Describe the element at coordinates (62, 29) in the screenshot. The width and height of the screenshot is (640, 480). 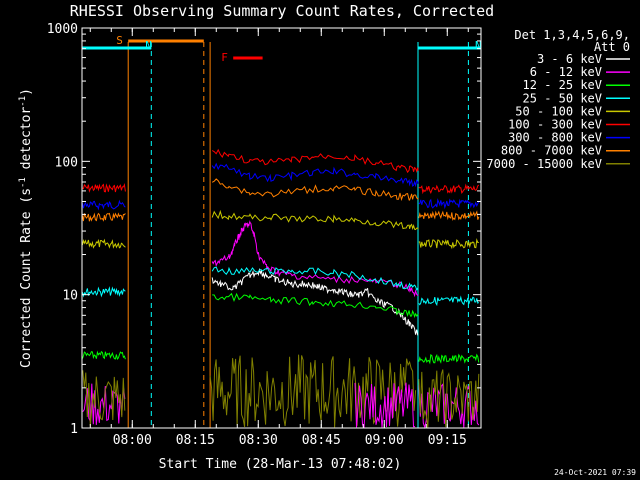
I see `y-tick-label: 1000` at that location.